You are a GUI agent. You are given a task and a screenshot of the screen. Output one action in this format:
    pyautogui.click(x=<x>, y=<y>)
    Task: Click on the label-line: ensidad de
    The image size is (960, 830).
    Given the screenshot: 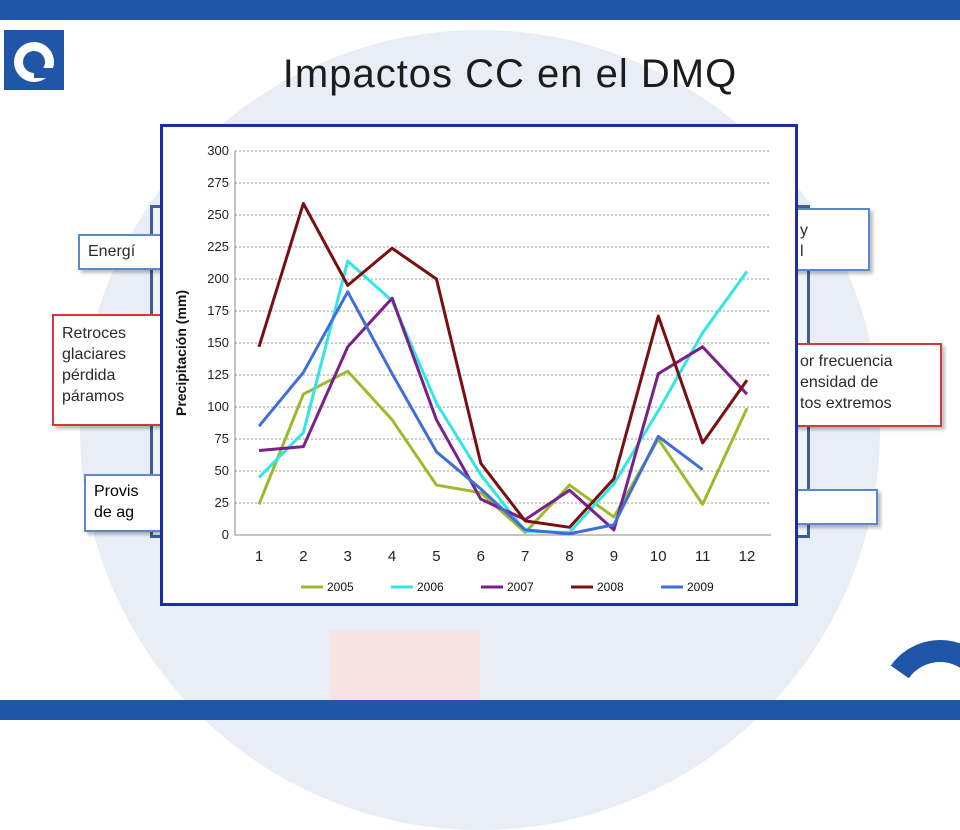 What is the action you would take?
    pyautogui.click(x=839, y=382)
    